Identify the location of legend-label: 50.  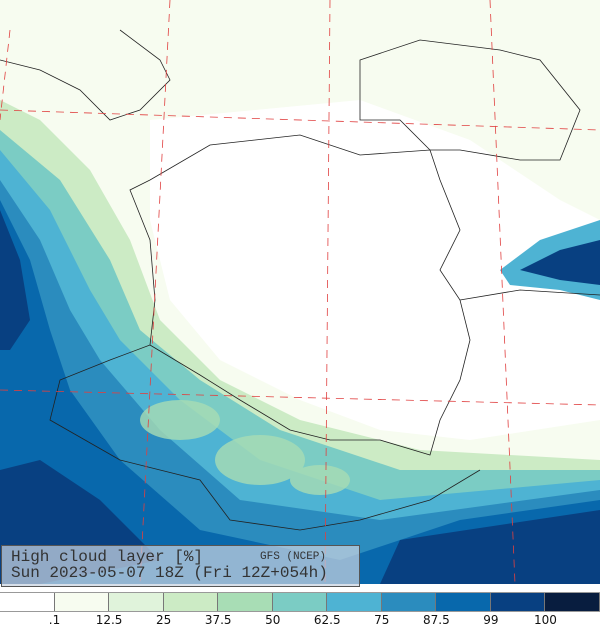
(273, 620).